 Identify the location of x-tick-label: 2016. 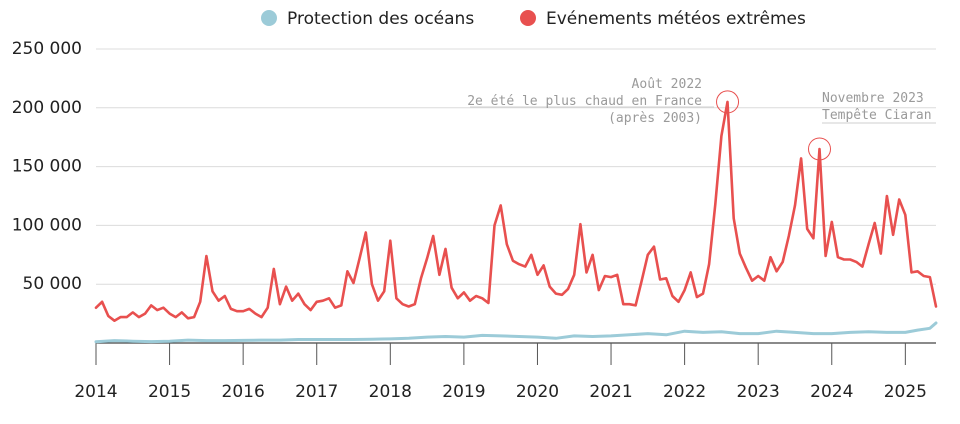
(243, 392).